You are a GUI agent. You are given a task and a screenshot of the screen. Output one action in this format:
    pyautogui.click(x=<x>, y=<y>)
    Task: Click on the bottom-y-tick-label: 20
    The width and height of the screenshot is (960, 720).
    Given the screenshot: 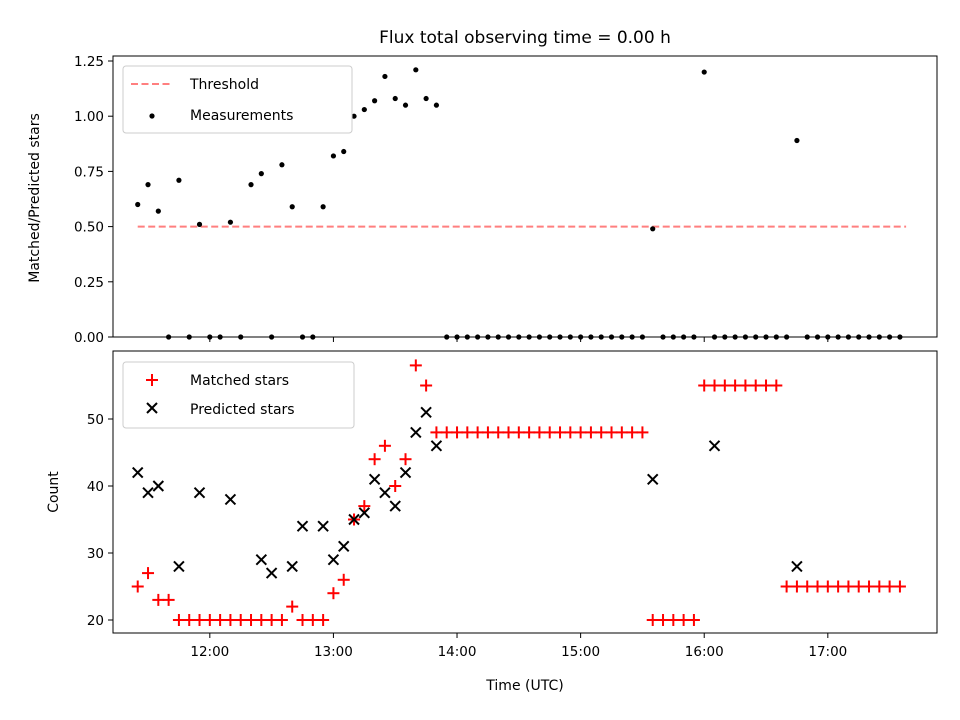 What is the action you would take?
    pyautogui.click(x=95, y=621)
    